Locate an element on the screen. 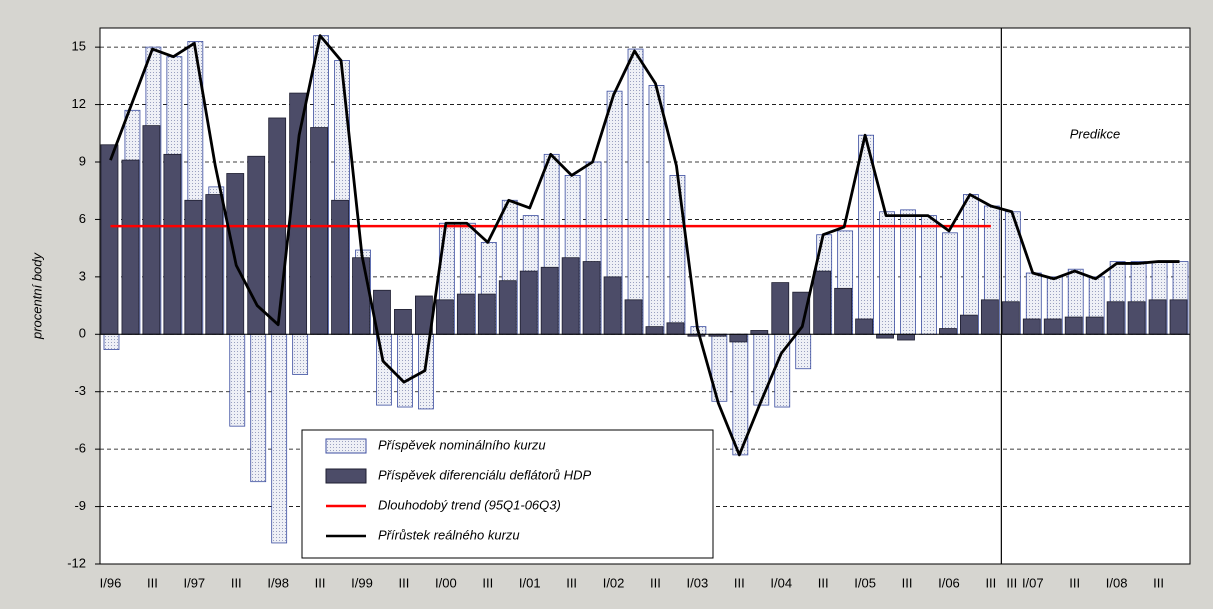  y-tick-label: -9 is located at coordinates (80, 505).